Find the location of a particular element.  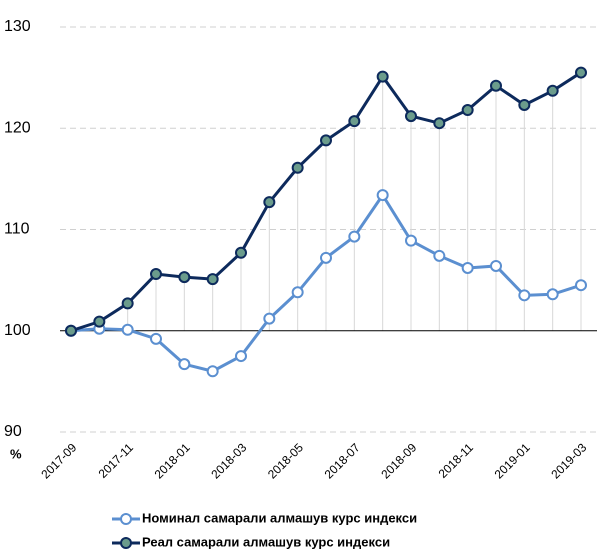

x-tick-label: 2018-03 is located at coordinates (228, 460).